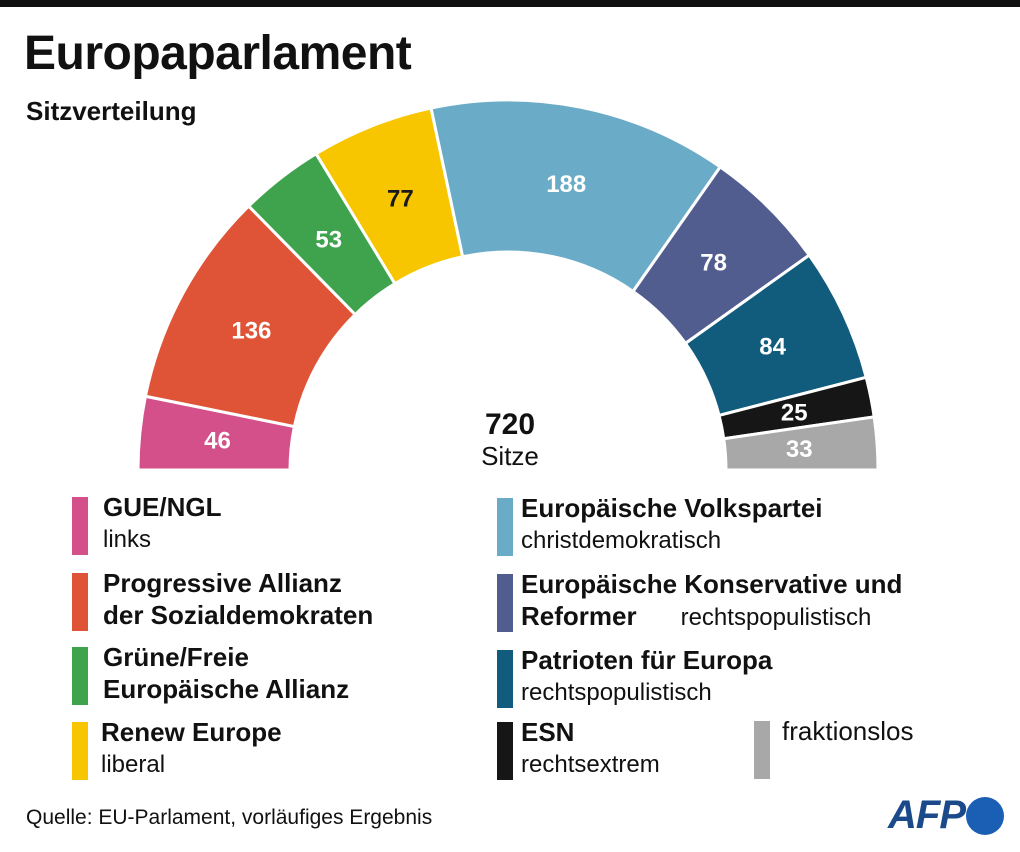 The width and height of the screenshot is (1020, 852). What do you see at coordinates (590, 764) in the screenshot?
I see `legend-description: rechtsextrem` at bounding box center [590, 764].